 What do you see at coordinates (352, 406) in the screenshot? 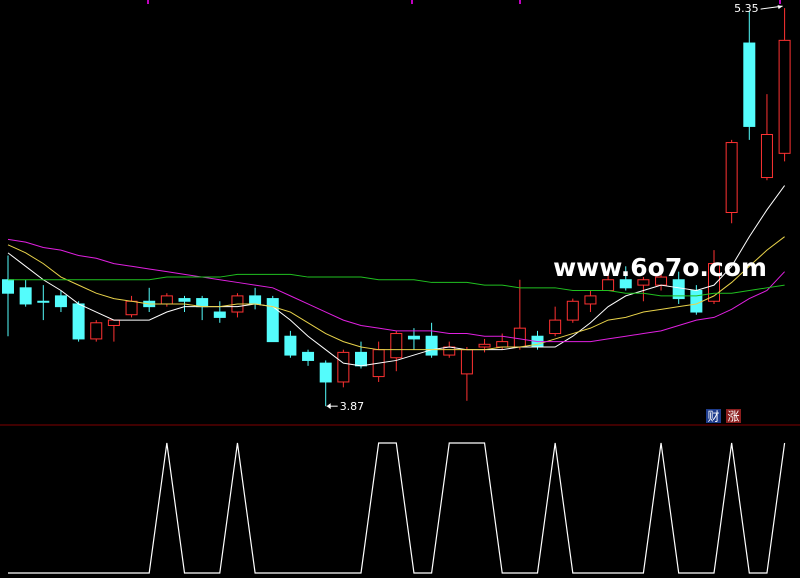
I see `low-label: 3.87` at bounding box center [352, 406].